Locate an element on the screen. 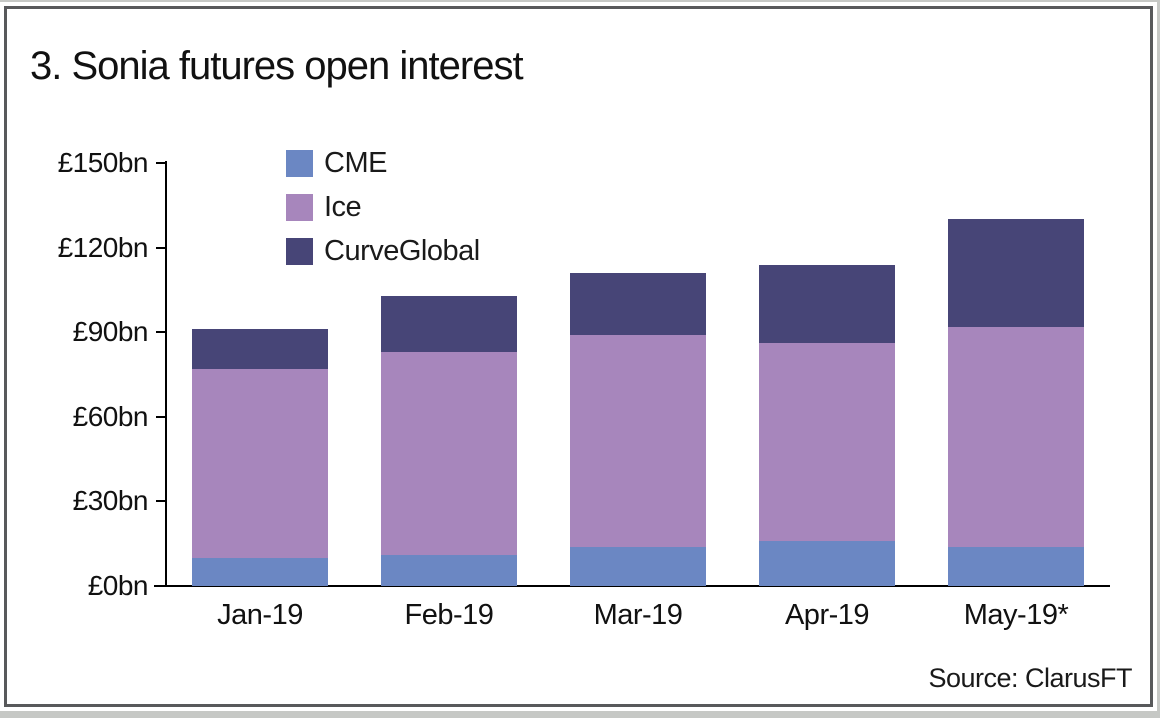 The image size is (1160, 718). y-axis-line is located at coordinates (166, 373).